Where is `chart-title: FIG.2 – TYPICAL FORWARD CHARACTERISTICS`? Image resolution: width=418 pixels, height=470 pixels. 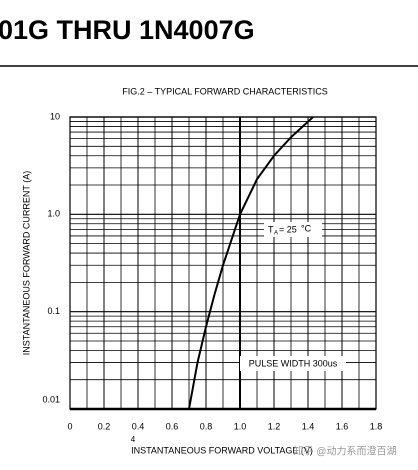 chart-title: FIG.2 – TYPICAL FORWARD CHARACTERISTICS is located at coordinates (225, 91).